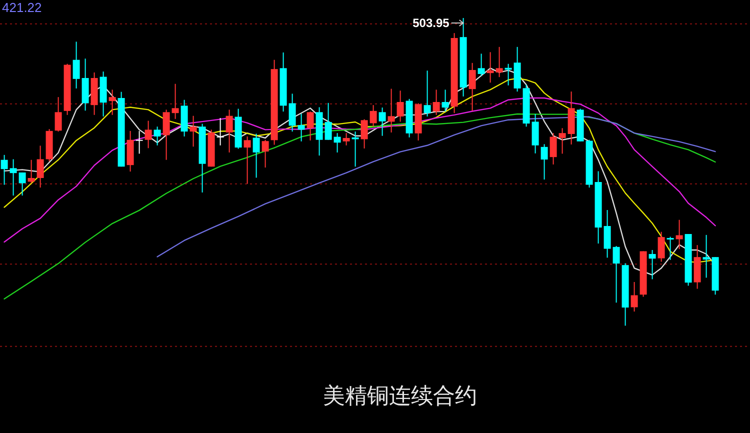 This screenshot has height=433, width=750. I want to click on text: 美精铜连续合约, so click(400, 395).